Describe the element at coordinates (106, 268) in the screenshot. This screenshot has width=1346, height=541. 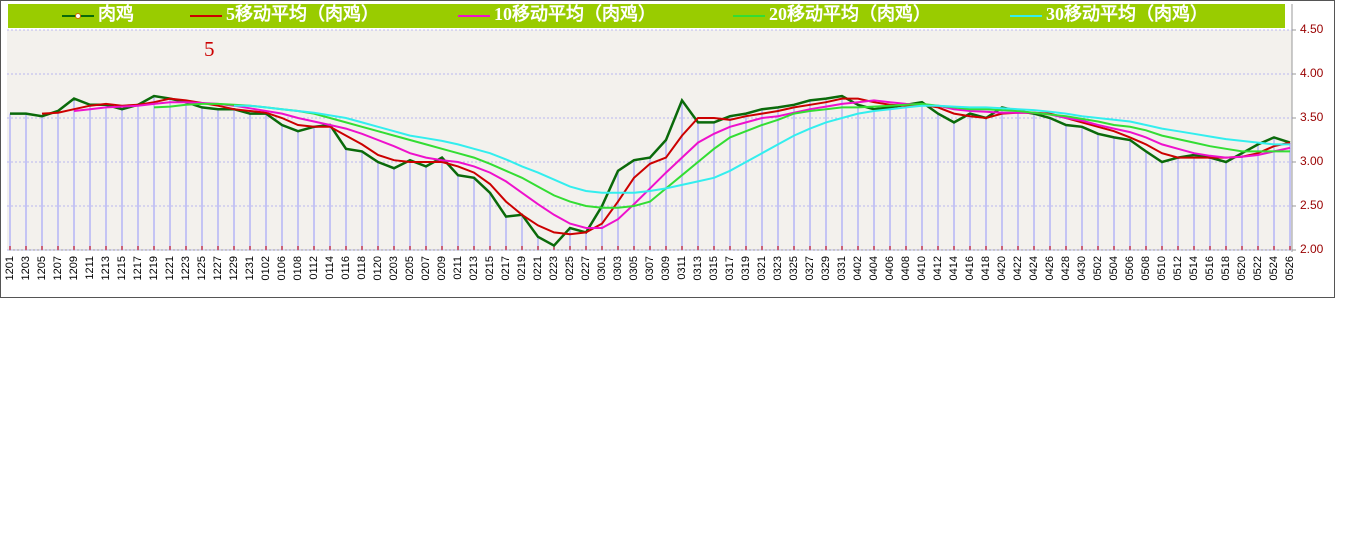
I see `x-tick-label: 1213` at that location.